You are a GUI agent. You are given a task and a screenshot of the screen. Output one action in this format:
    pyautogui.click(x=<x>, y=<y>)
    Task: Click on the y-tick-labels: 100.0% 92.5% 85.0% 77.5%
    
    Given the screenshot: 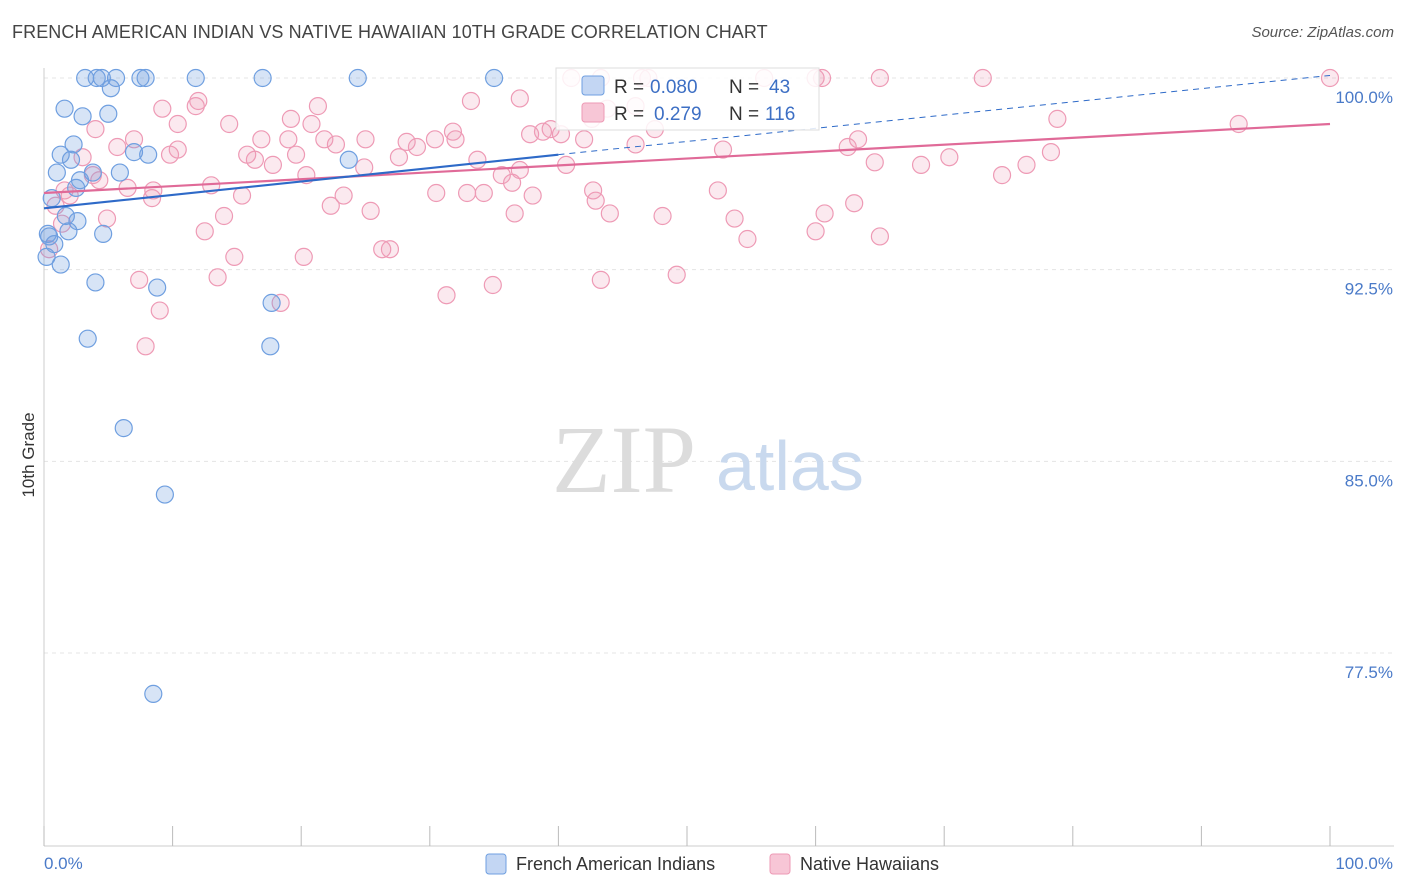 What is the action you would take?
    pyautogui.click(x=1364, y=385)
    